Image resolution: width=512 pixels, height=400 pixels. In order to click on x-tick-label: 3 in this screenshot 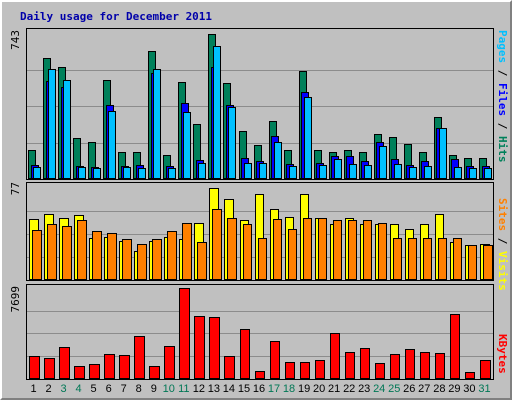, I will do `click(63, 389)`.